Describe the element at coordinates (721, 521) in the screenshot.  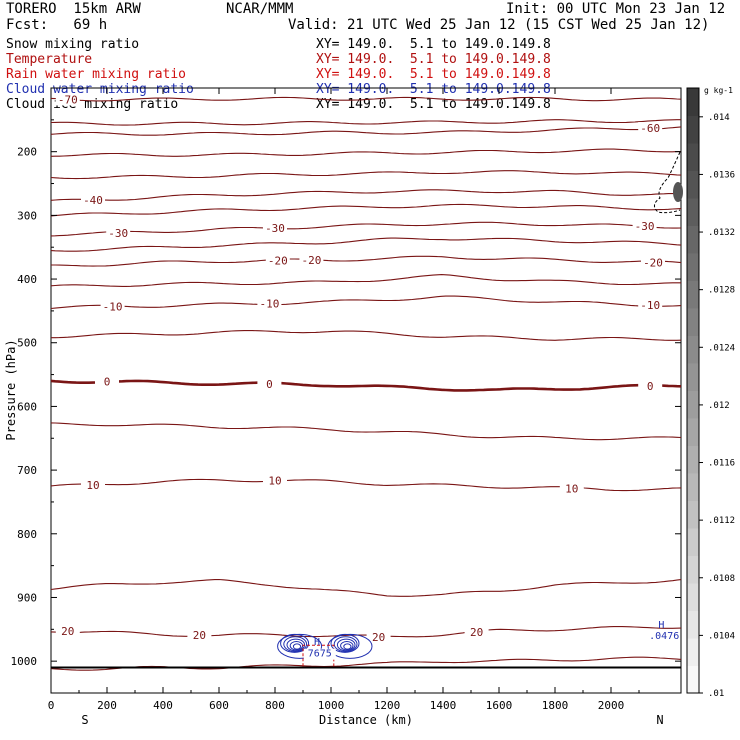
I see `colorbar-tick-label: .0112` at that location.